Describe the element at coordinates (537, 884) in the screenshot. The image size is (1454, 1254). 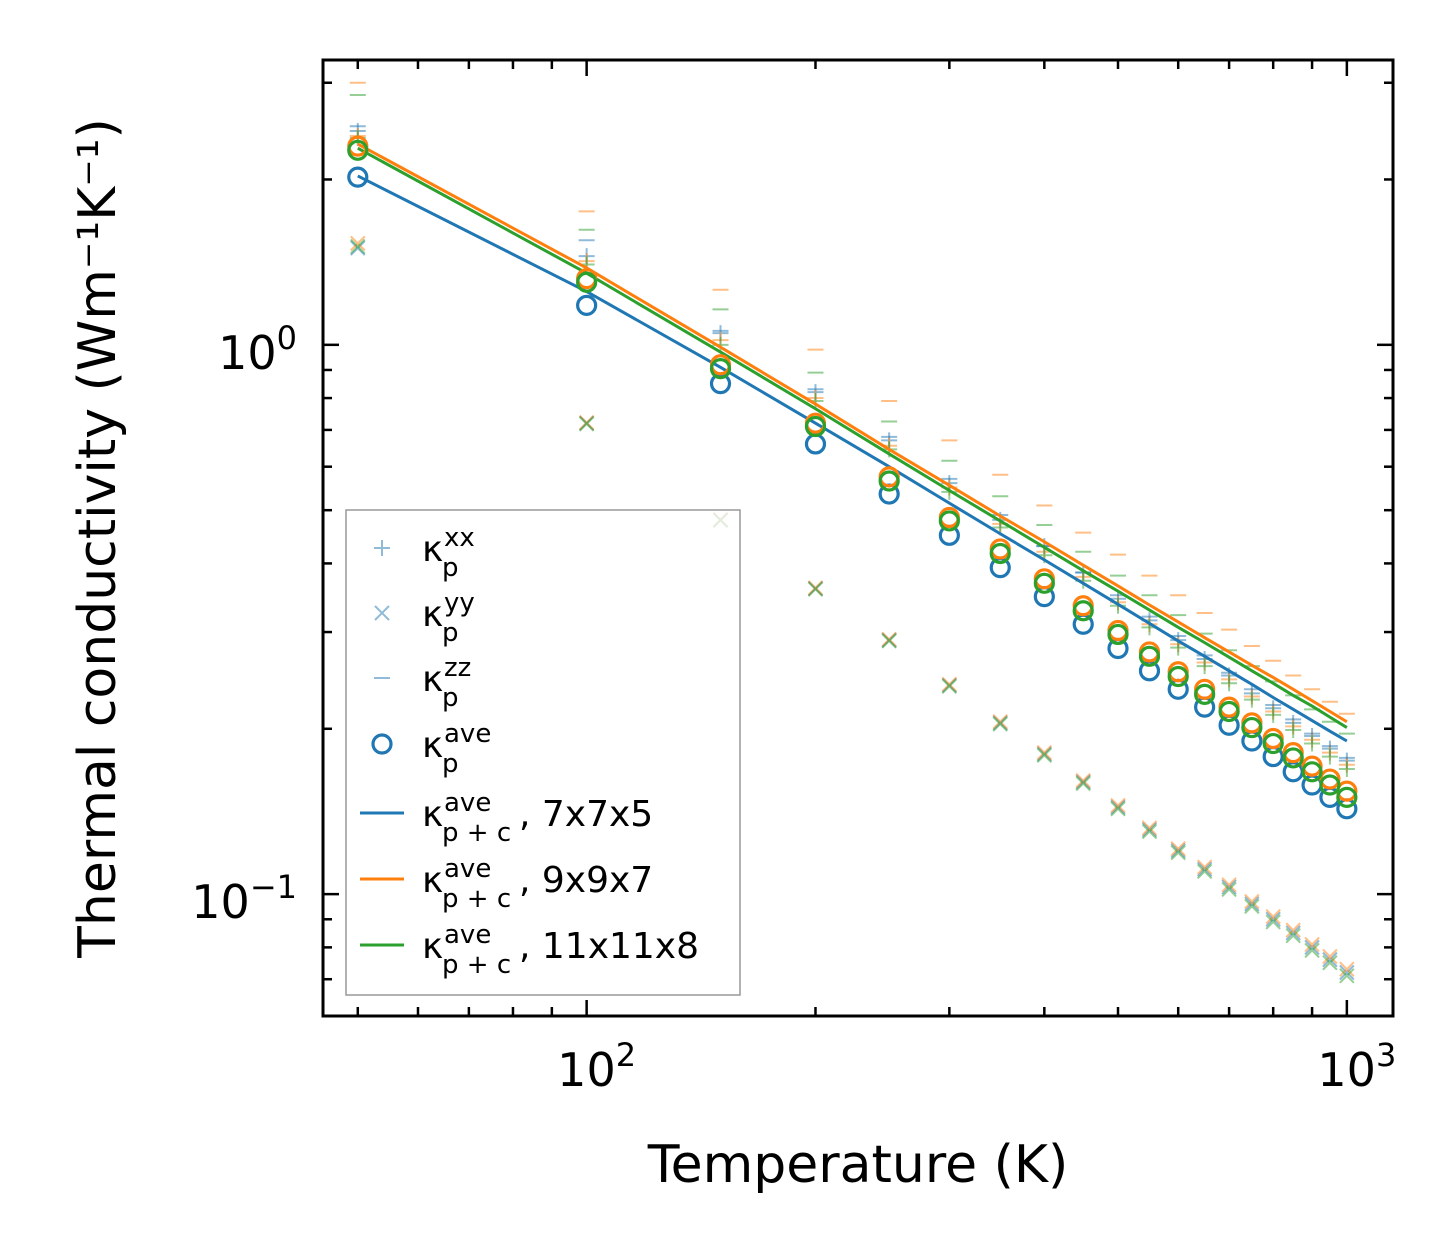
I see `legend-label: κave p + c, 9x9x7` at that location.